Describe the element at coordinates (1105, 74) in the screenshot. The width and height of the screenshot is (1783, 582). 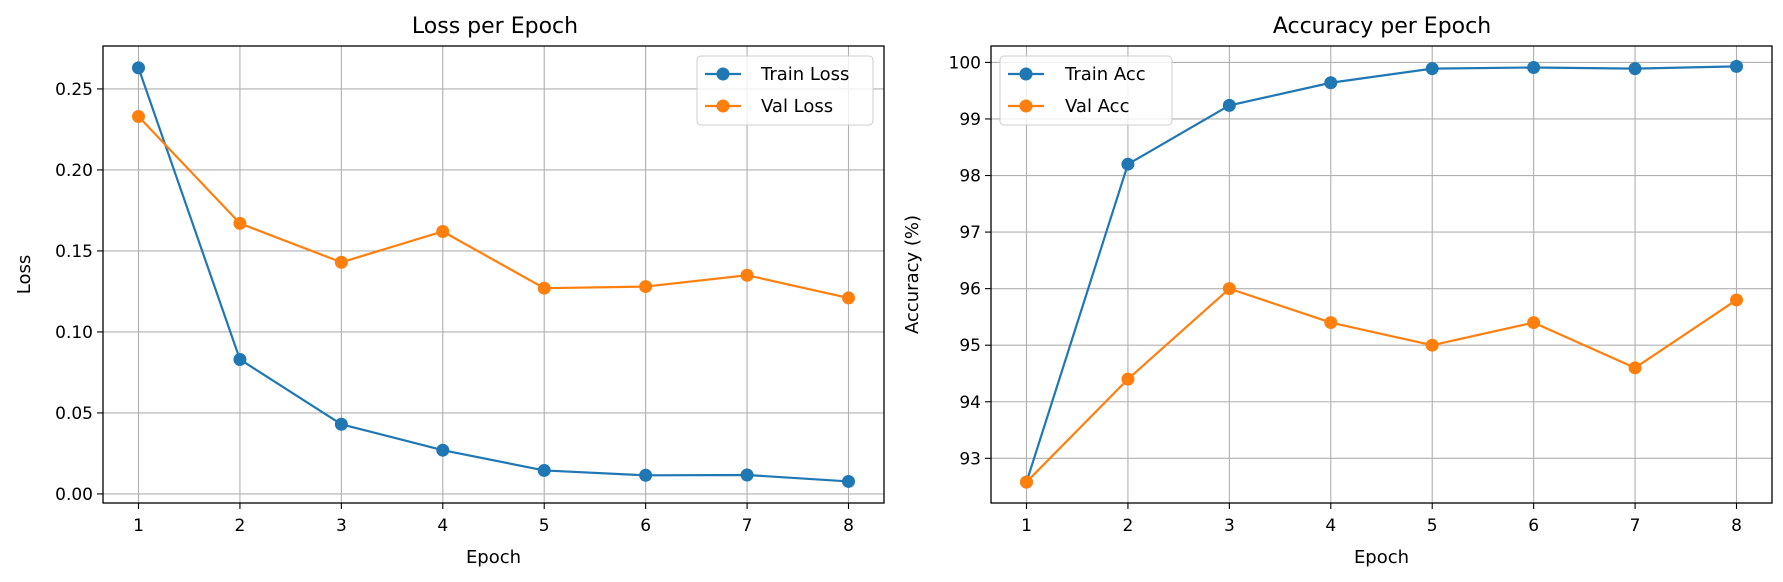
I see `legend-label-train-acc: Train Acc` at that location.